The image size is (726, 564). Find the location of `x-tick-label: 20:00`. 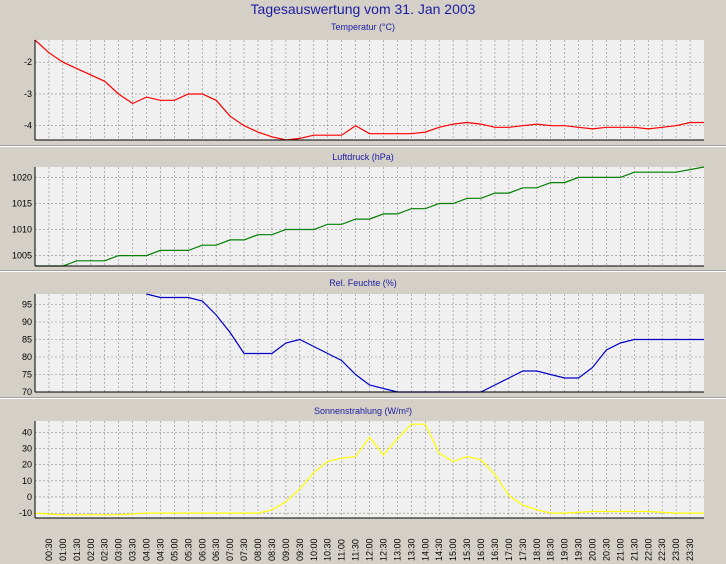

x-tick-label: 20:00 is located at coordinates (593, 549).